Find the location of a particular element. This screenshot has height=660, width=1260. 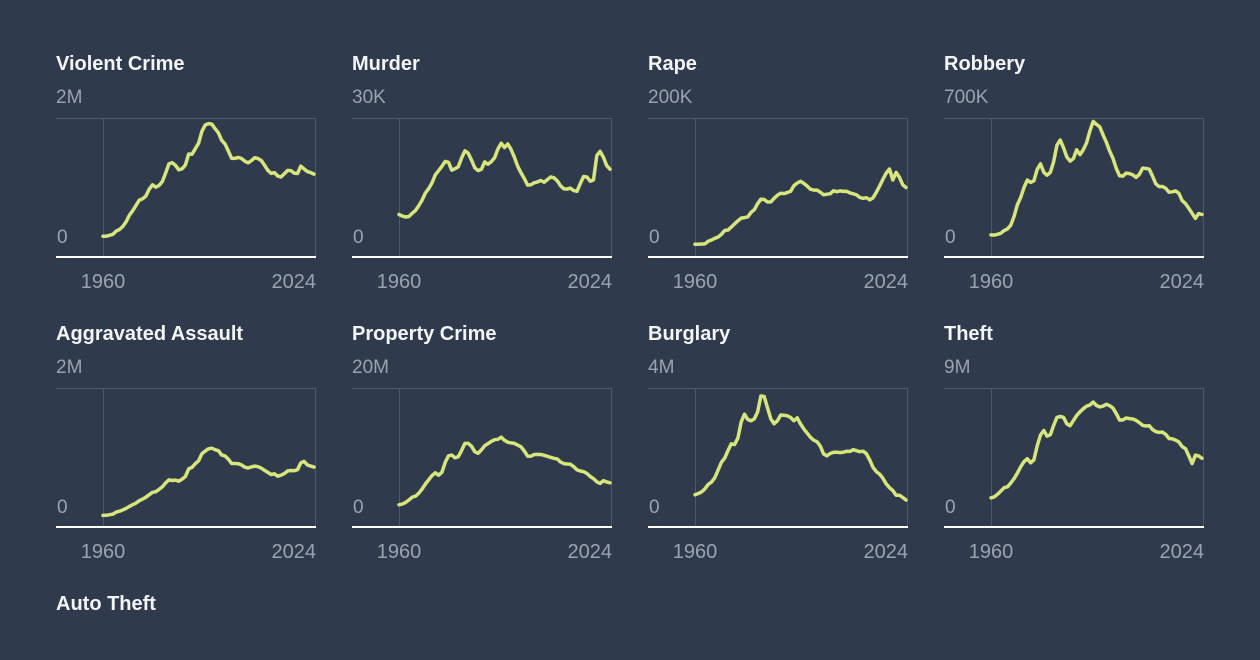

chart-cell: Aggravated Assault 2M 0 1960 2024 is located at coordinates (186, 458).